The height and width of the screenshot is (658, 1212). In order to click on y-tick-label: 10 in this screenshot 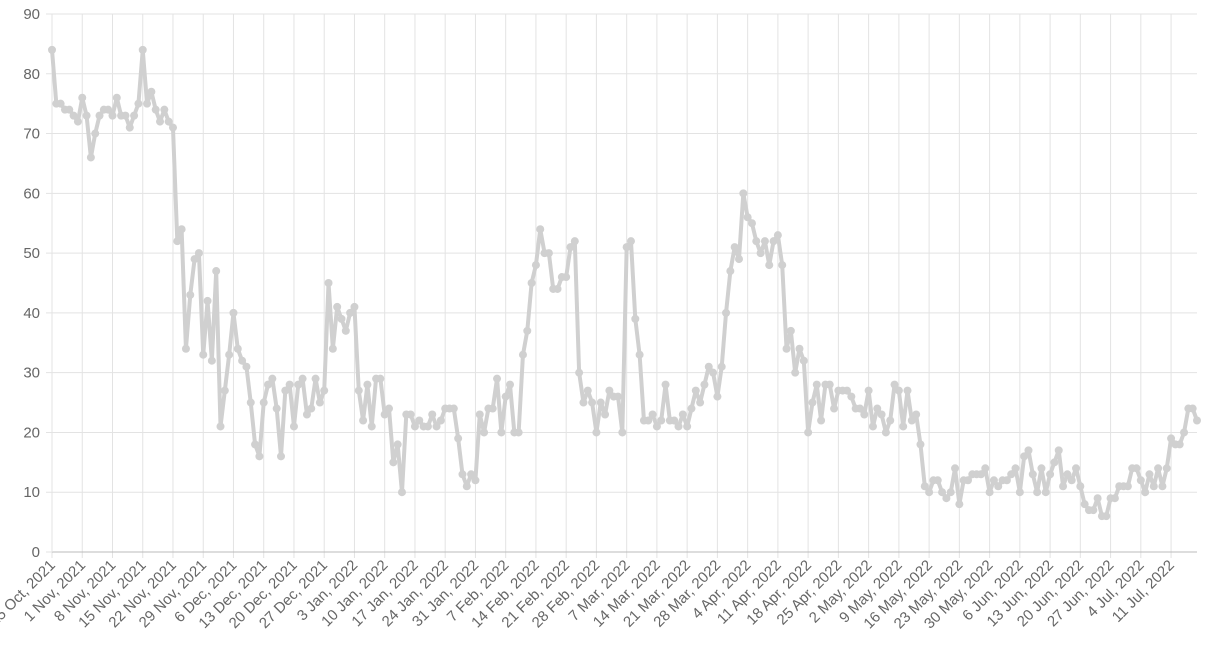, I will do `click(31, 492)`.